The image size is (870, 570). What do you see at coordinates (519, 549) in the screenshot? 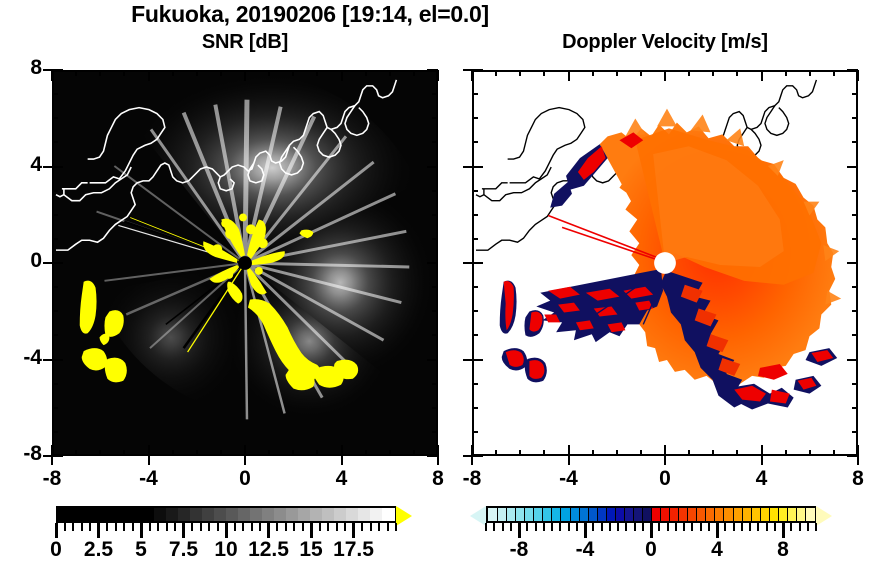
I see `doppler-colorbar-label: -8` at bounding box center [519, 549].